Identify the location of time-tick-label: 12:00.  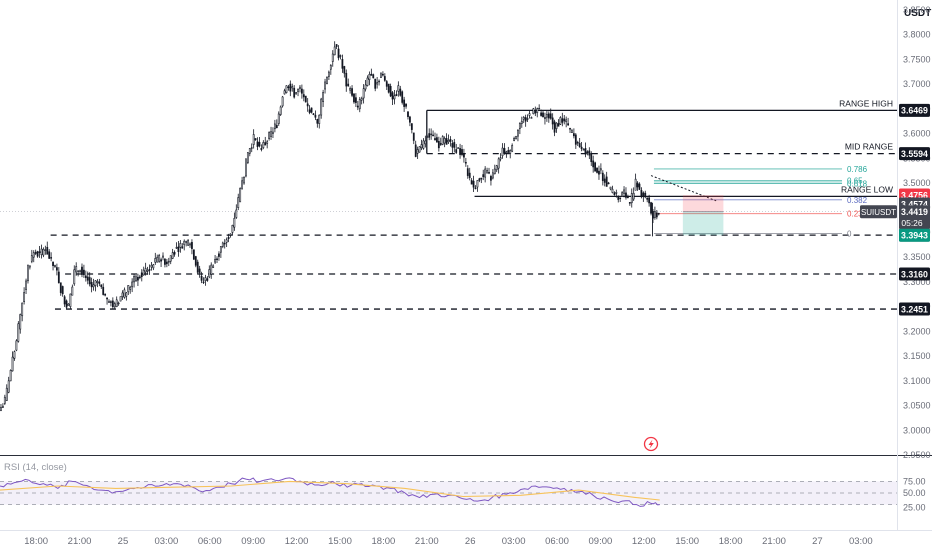
(644, 541).